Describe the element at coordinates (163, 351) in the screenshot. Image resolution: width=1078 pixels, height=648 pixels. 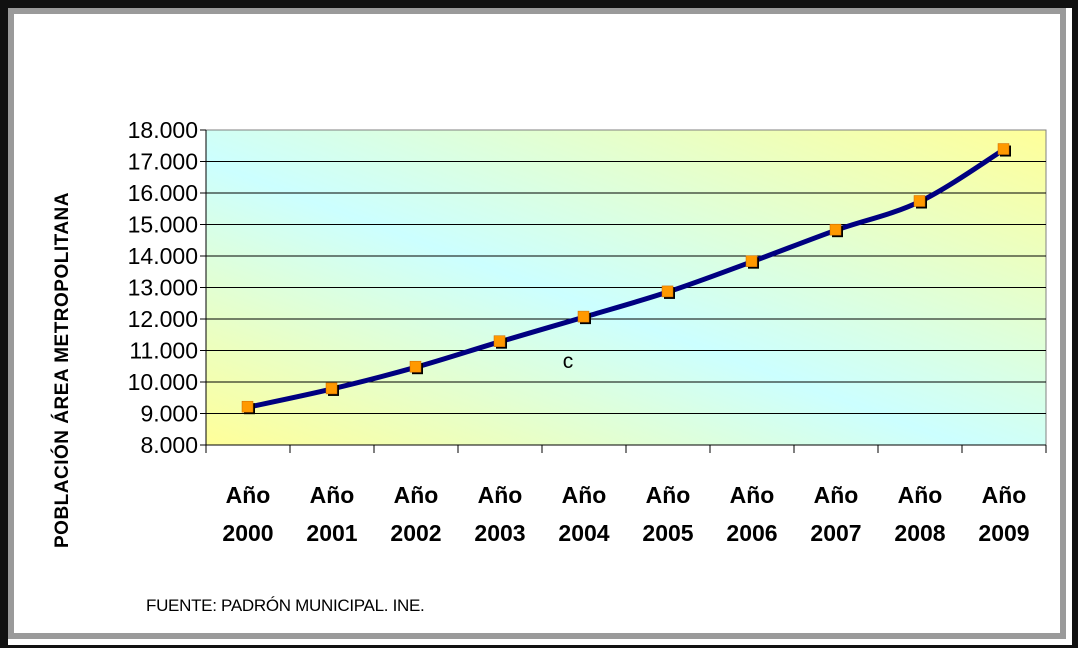
I see `y-tick-label: 11.000` at that location.